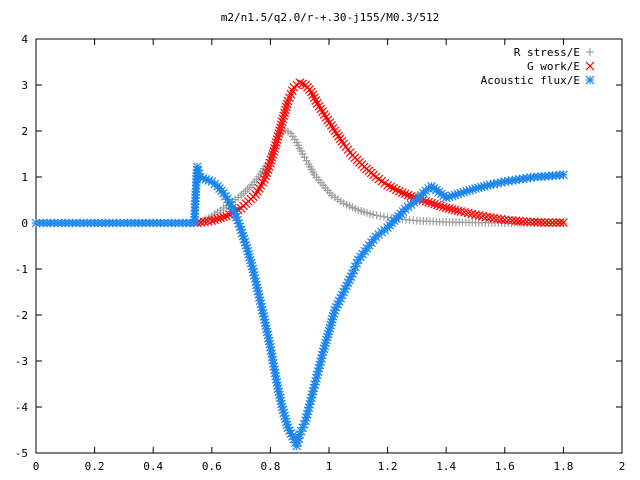 The height and width of the screenshot is (480, 640). What do you see at coordinates (22, 407) in the screenshot?
I see `y-tick-label: -4` at bounding box center [22, 407].